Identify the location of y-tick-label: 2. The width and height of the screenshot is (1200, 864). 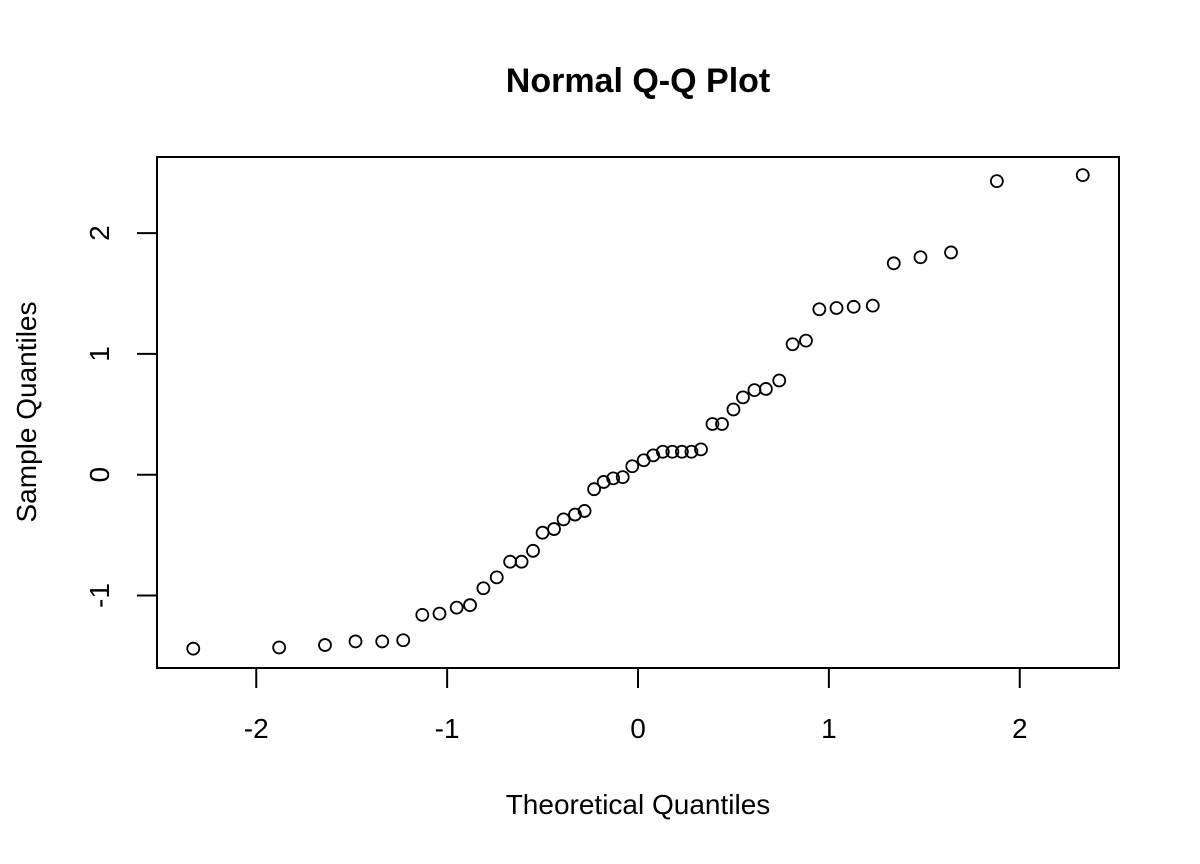
(99, 233).